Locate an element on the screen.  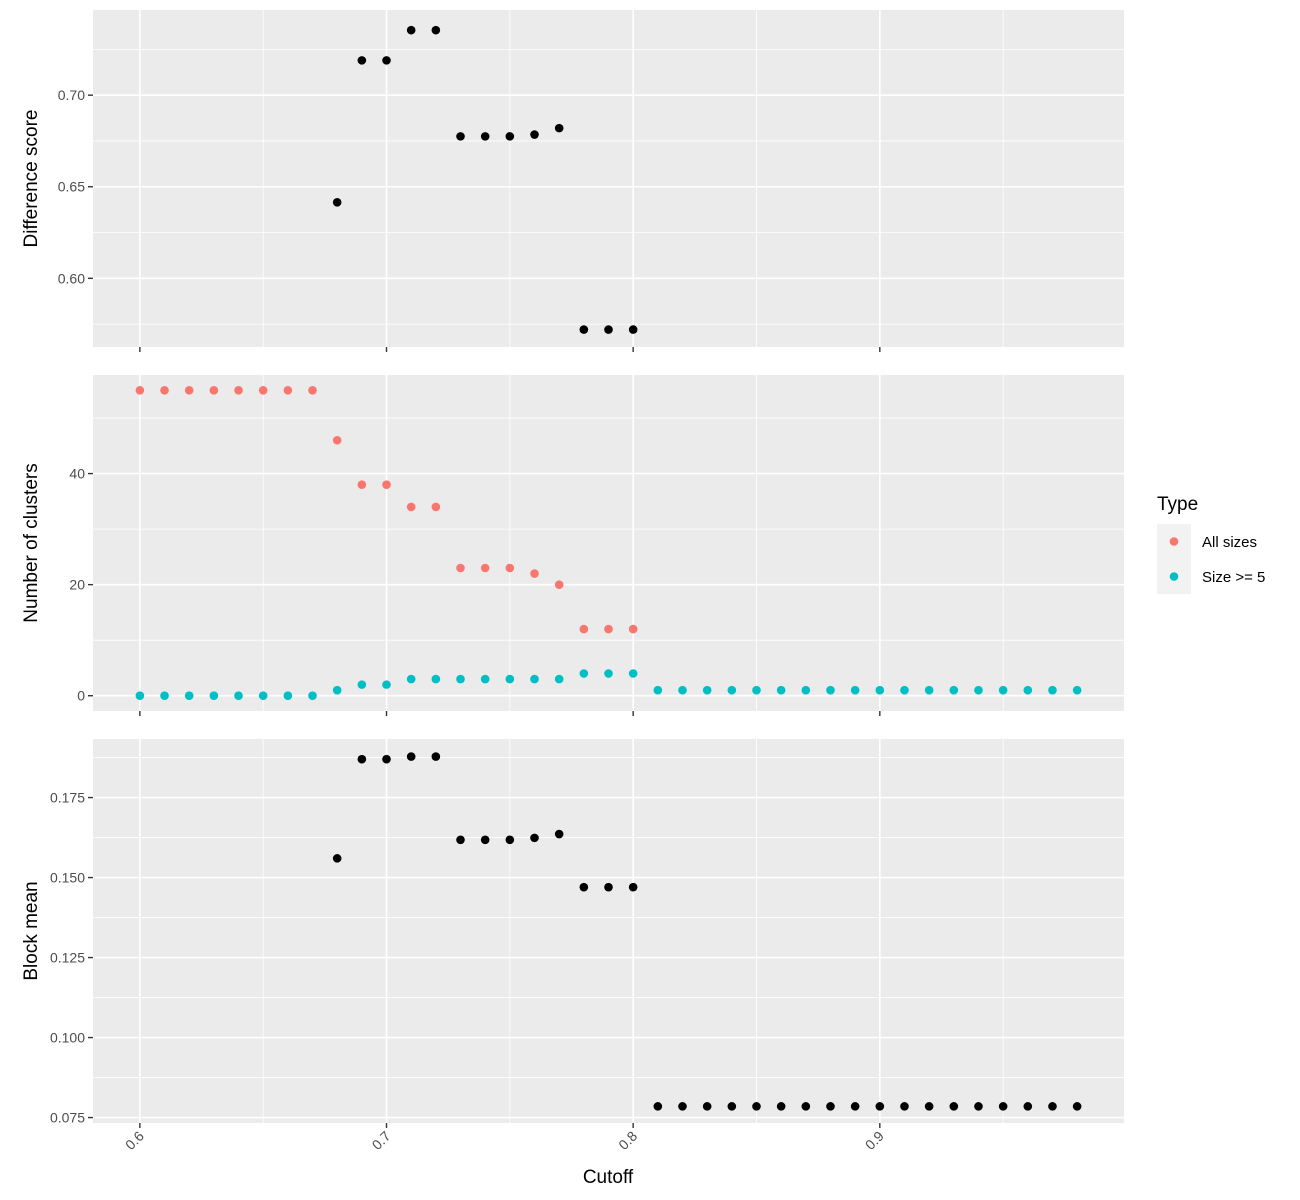
x-axis-title: Cutoff is located at coordinates (608, 1177).